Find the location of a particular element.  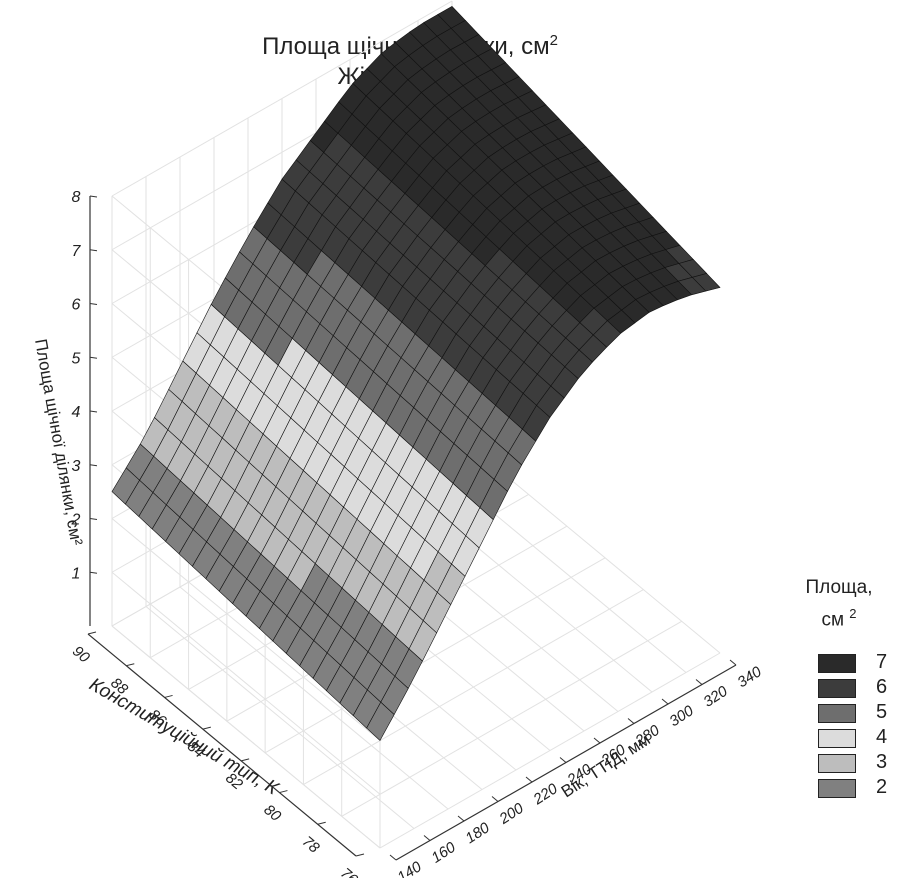

z-tick-label: 3 is located at coordinates (76, 466).